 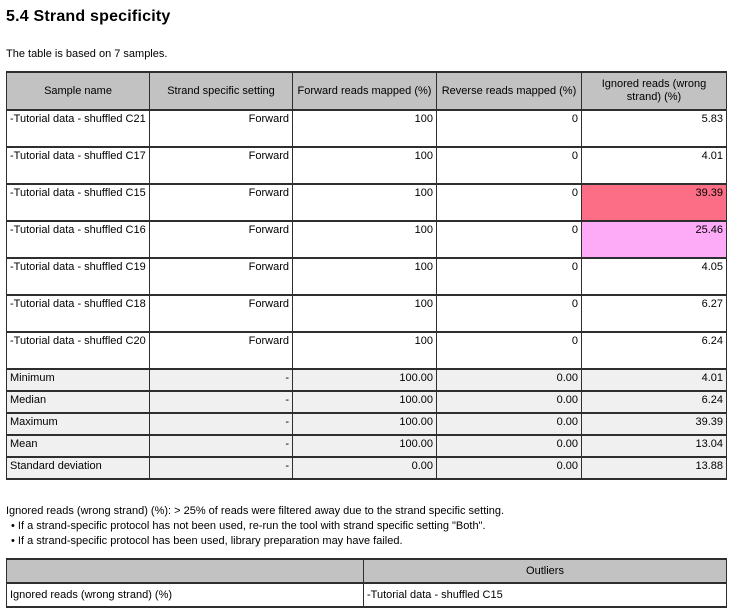 What do you see at coordinates (78, 276) in the screenshot?
I see `sample-name-cell: -Tutorial data - shuffled C19` at bounding box center [78, 276].